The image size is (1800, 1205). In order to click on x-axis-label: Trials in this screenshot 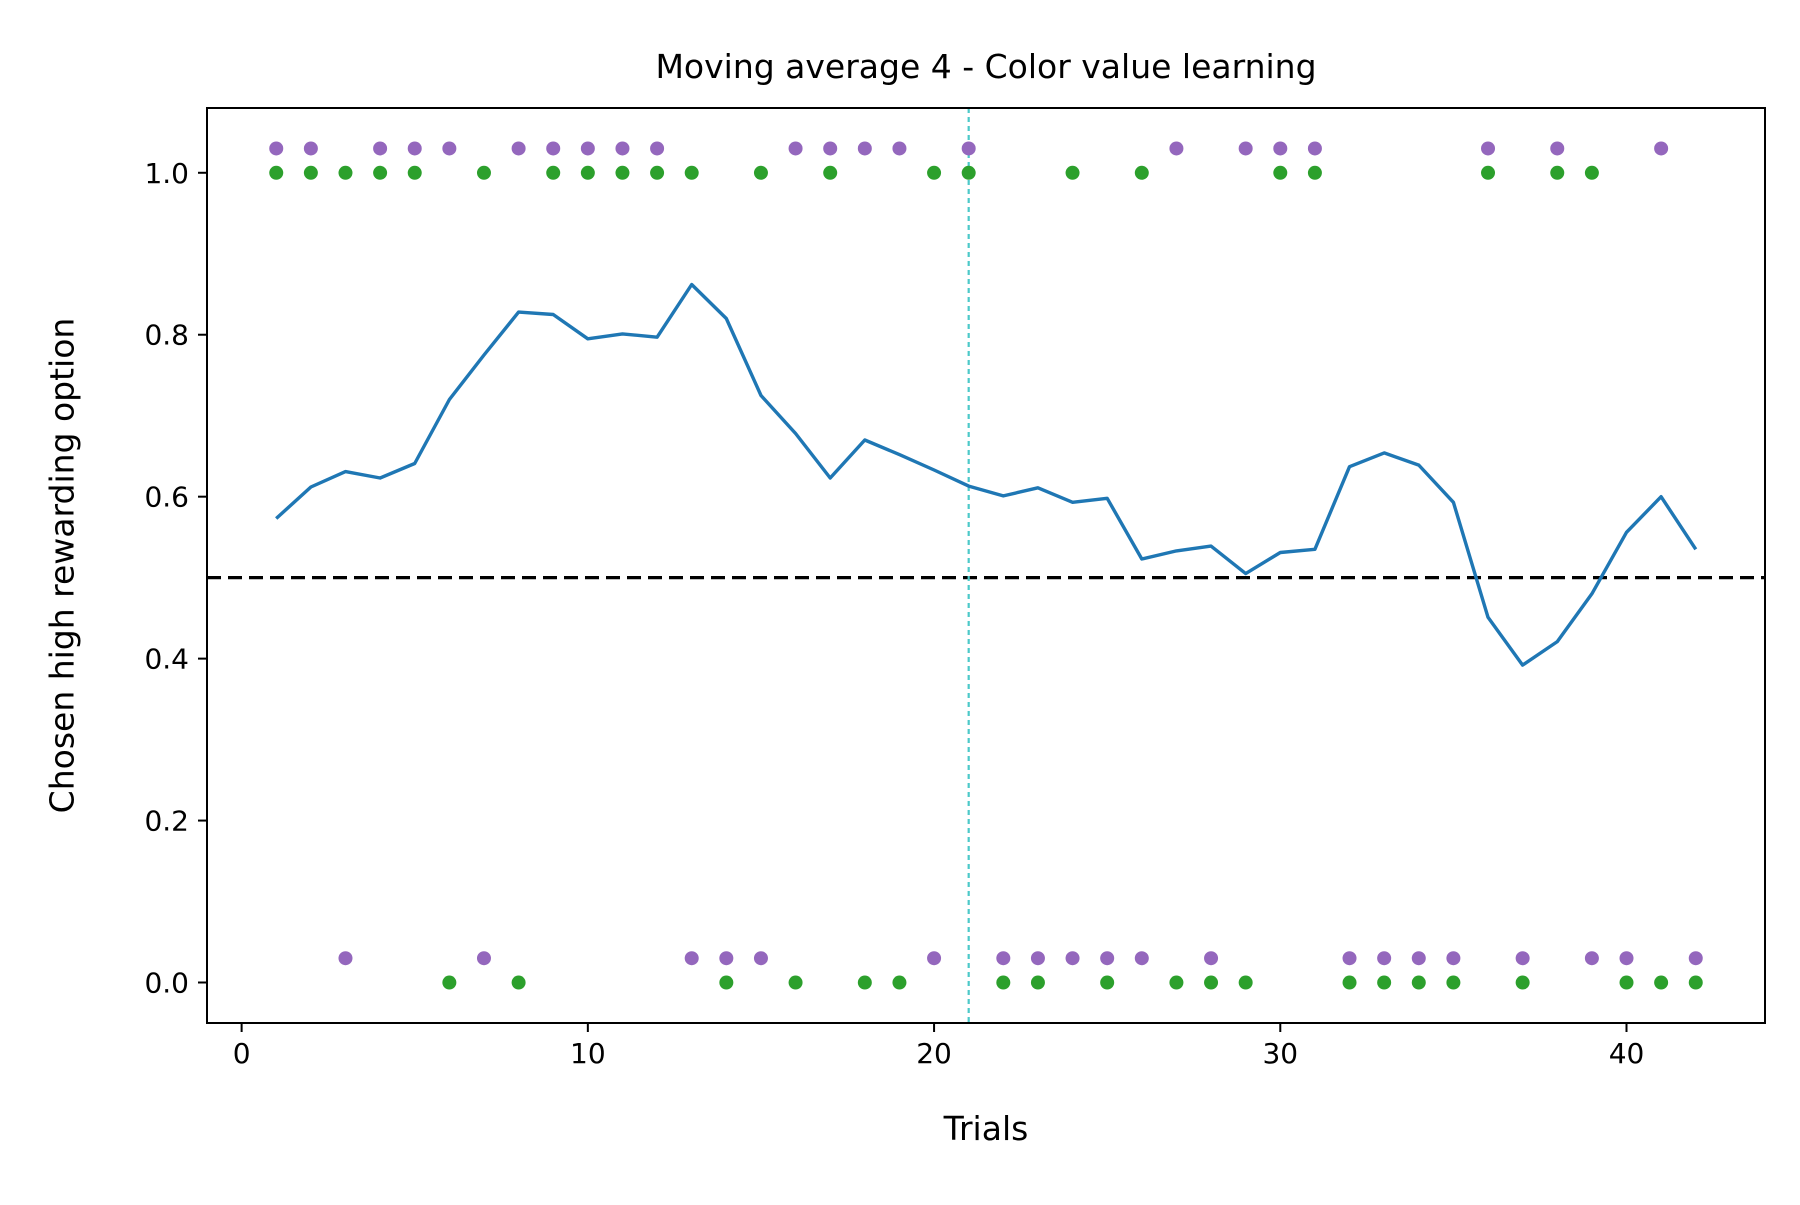, I will do `click(986, 1128)`.